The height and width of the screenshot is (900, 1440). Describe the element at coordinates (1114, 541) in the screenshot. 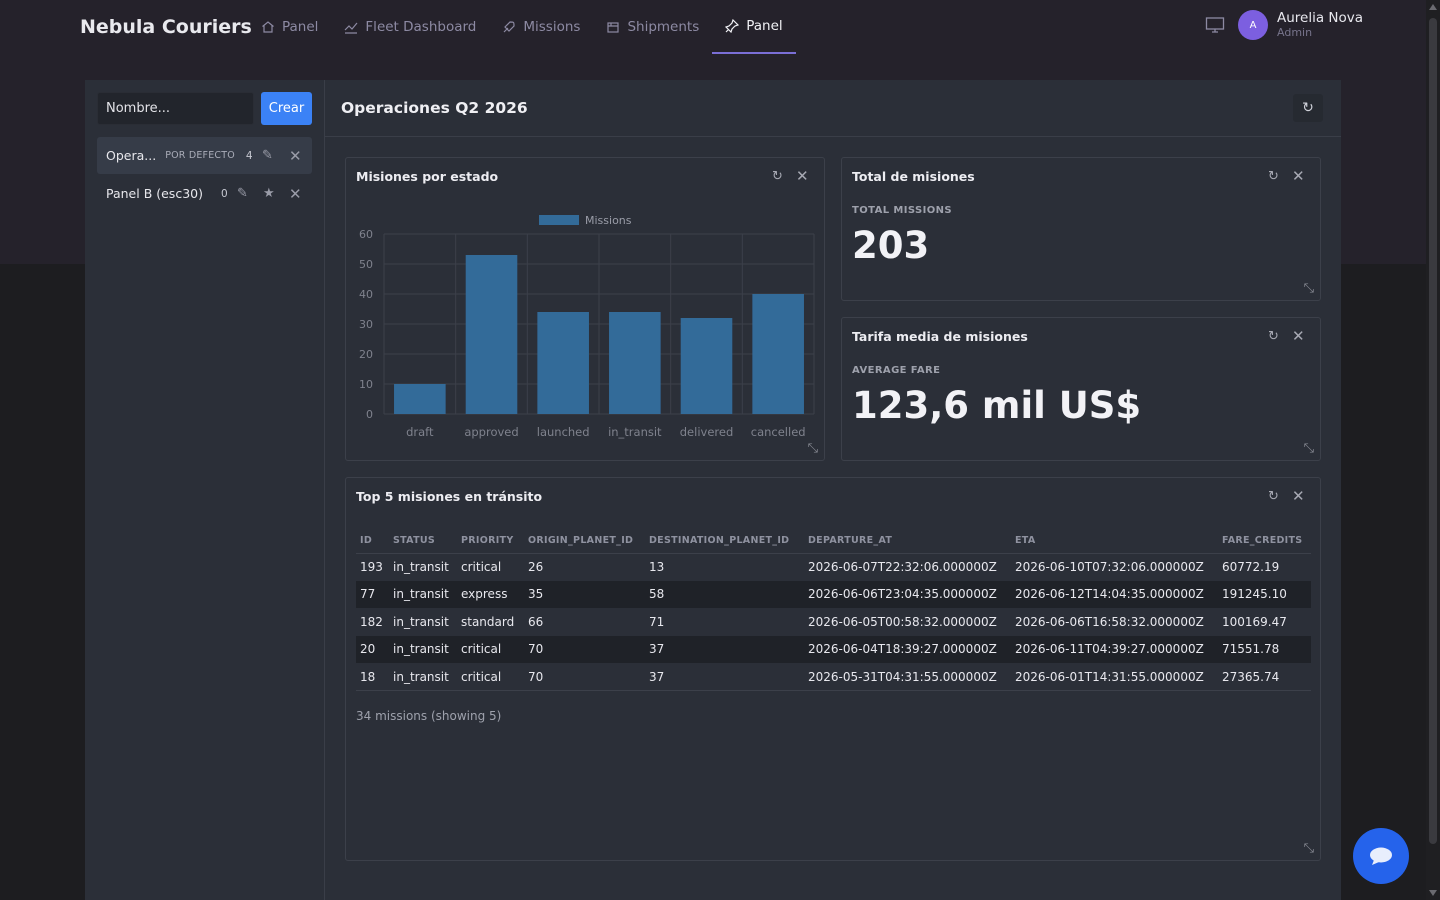

I see `column-header: ETA` at that location.